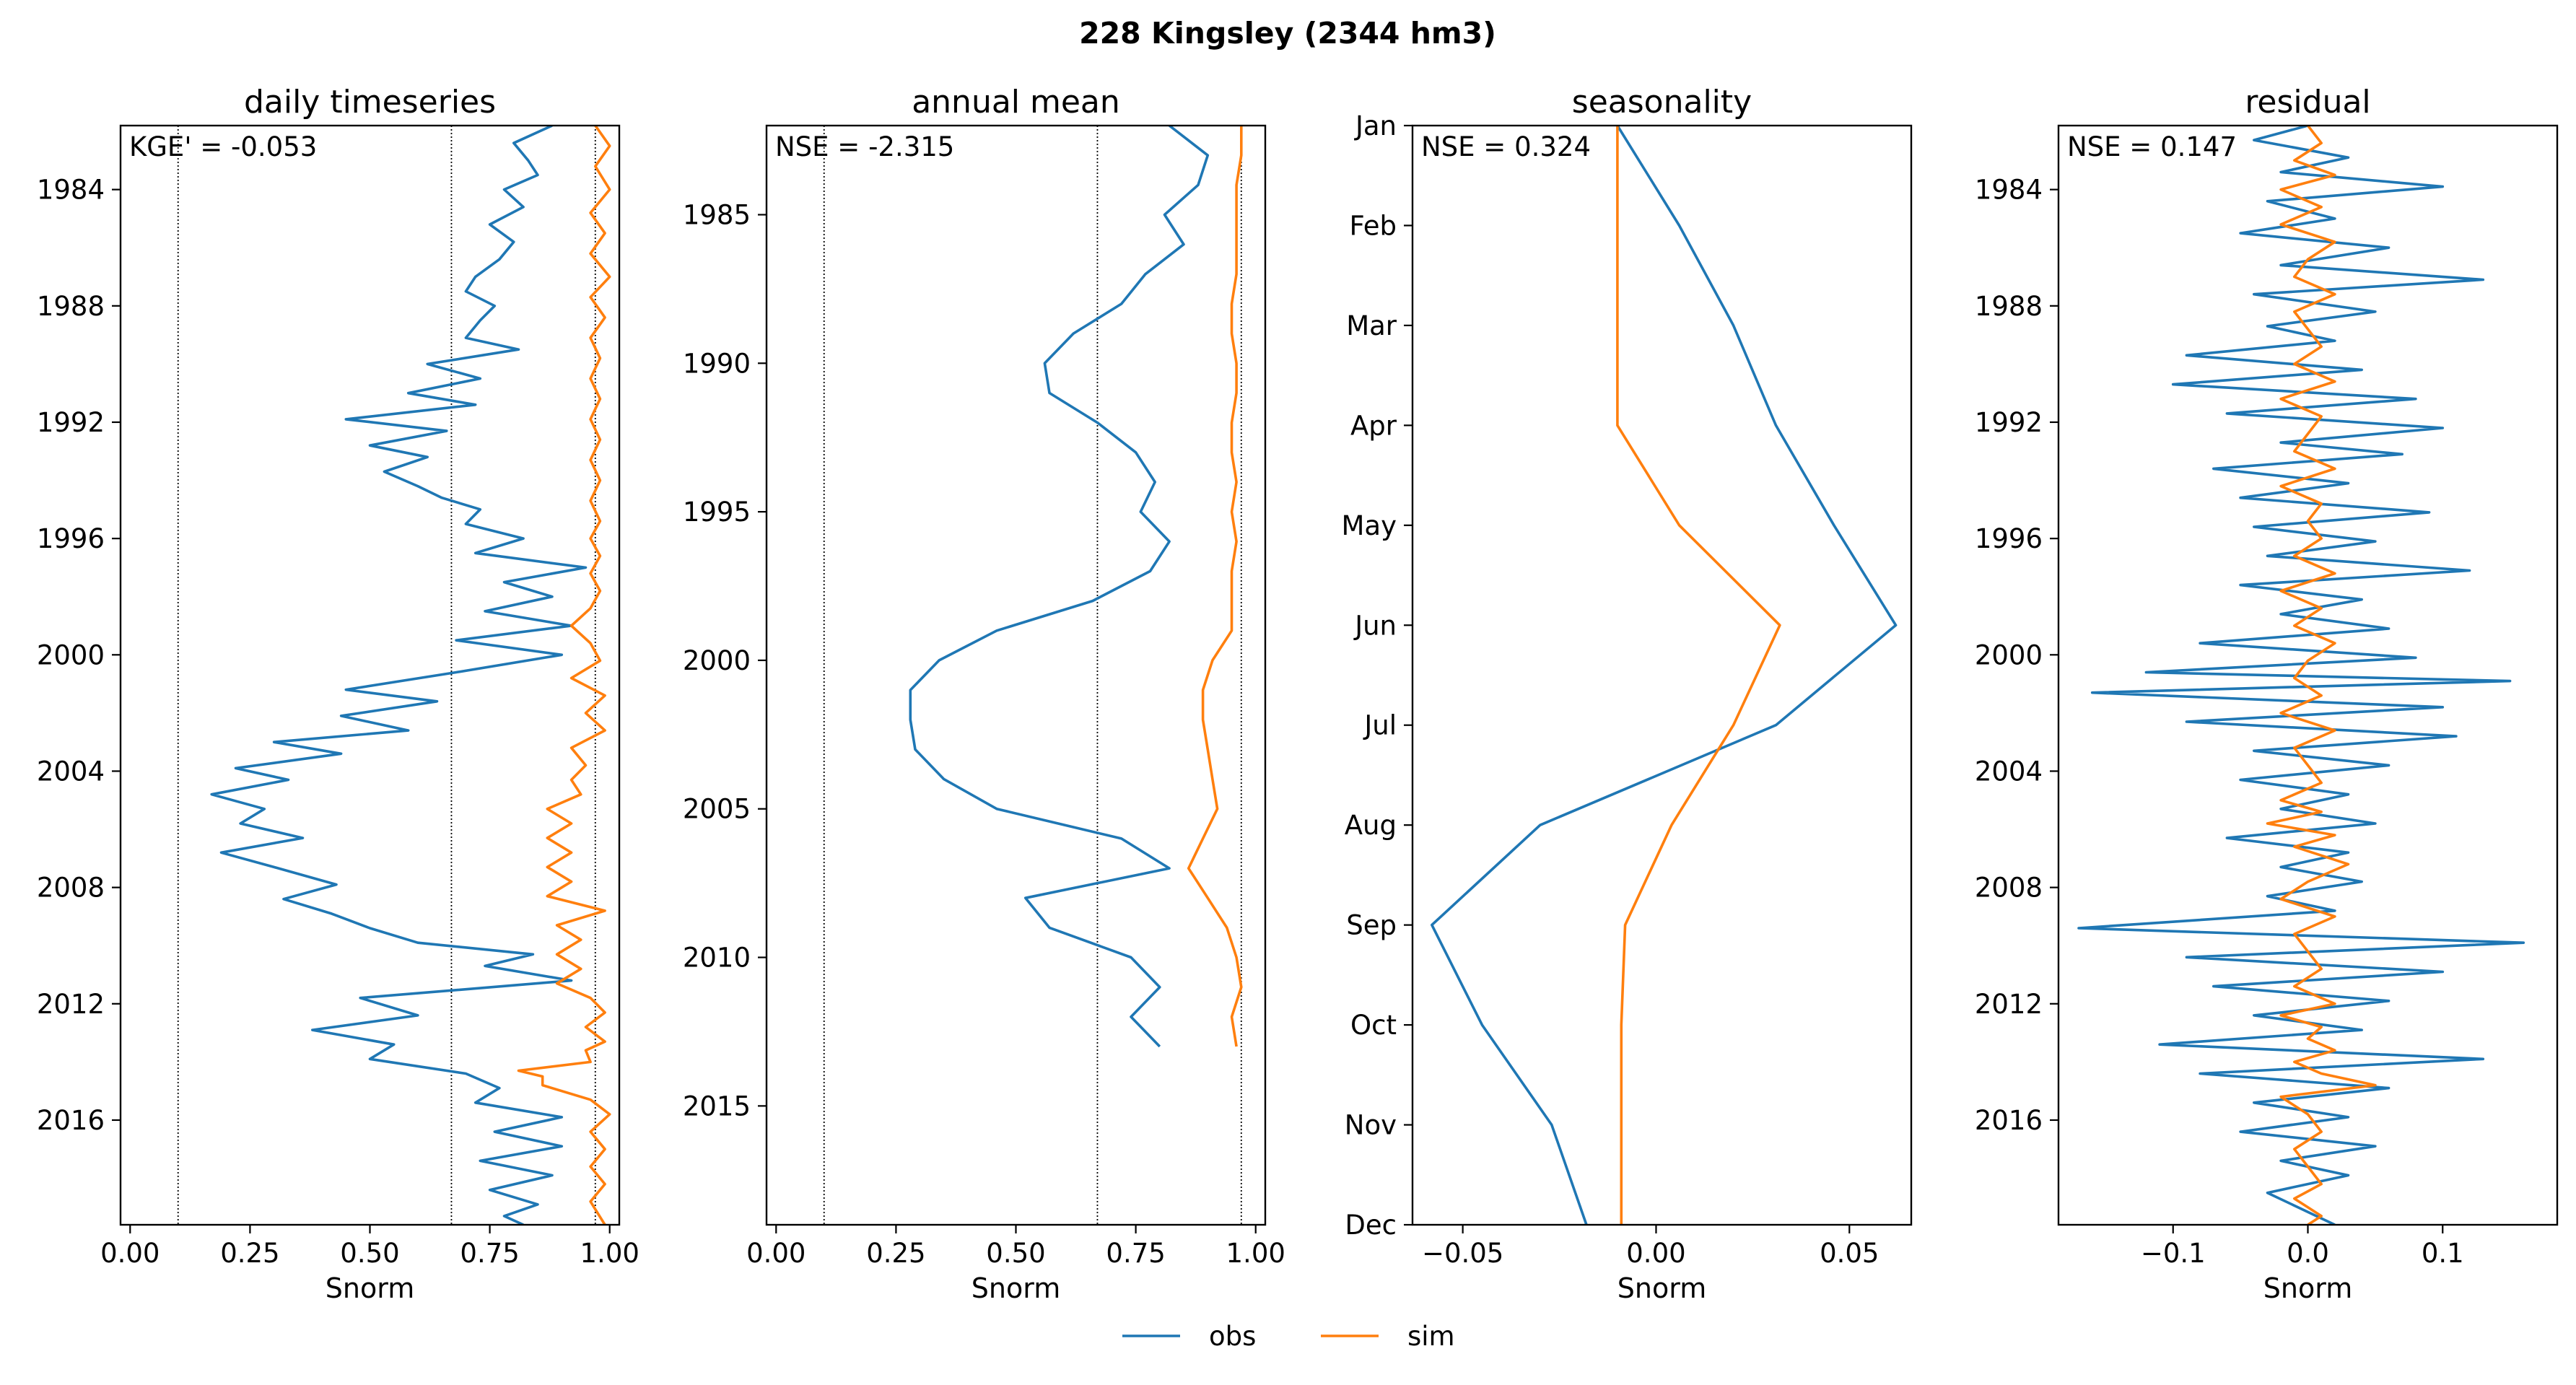  I want to click on panel-1-line-sim, so click(564, 675).